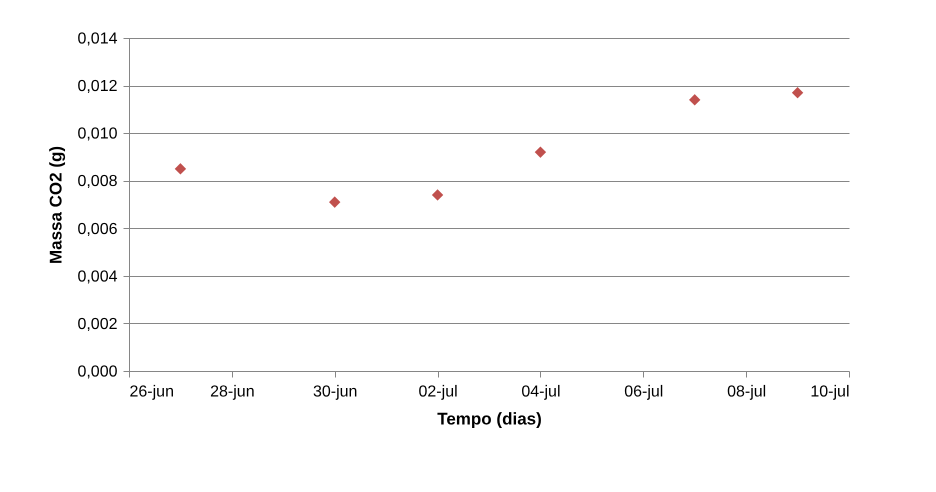 Image resolution: width=936 pixels, height=492 pixels. What do you see at coordinates (97, 39) in the screenshot?
I see `y-tick-label: 0,014` at bounding box center [97, 39].